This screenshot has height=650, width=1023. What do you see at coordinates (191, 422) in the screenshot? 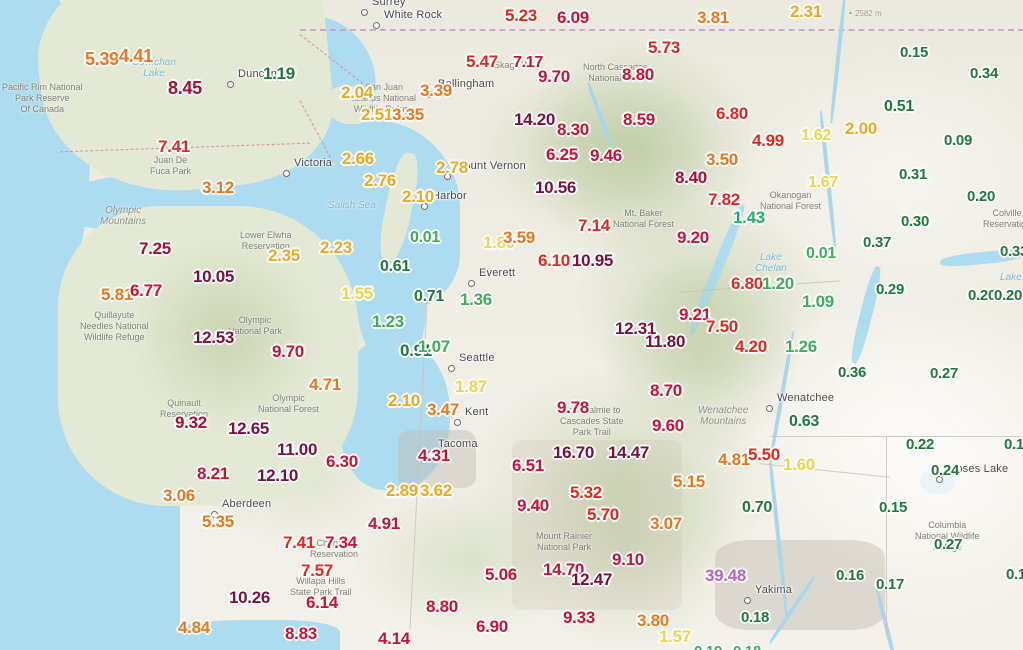
I see `precipitation-value: 9.32` at bounding box center [191, 422].